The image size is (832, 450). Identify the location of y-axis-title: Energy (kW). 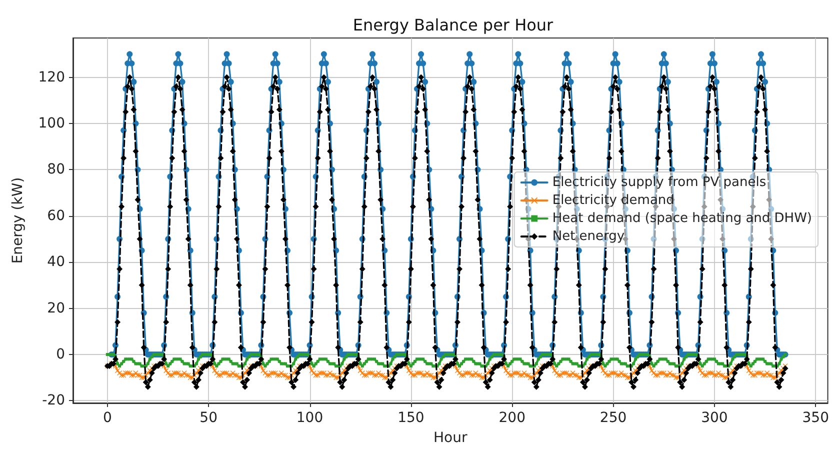
(18, 220).